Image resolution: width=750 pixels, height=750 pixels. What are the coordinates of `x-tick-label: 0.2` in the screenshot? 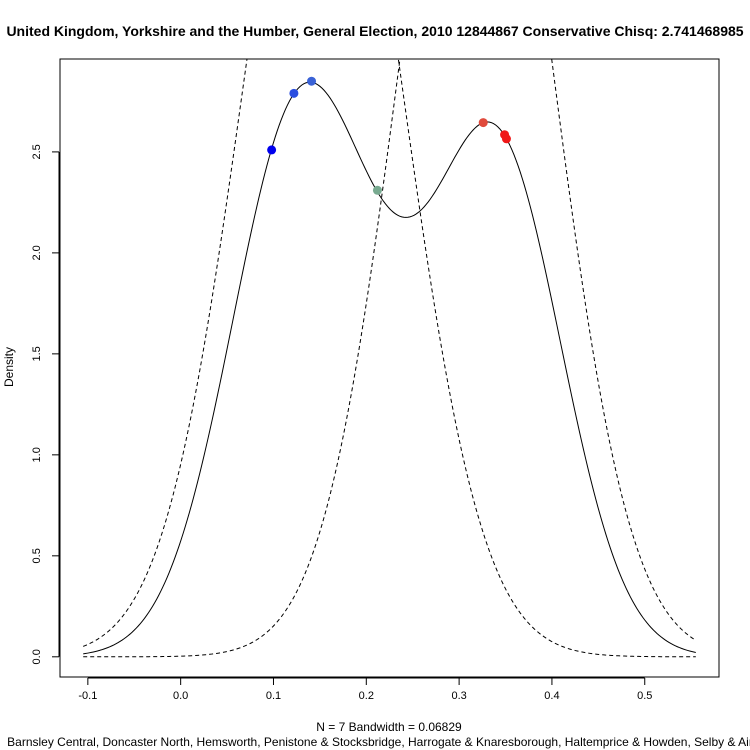 It's located at (366, 696).